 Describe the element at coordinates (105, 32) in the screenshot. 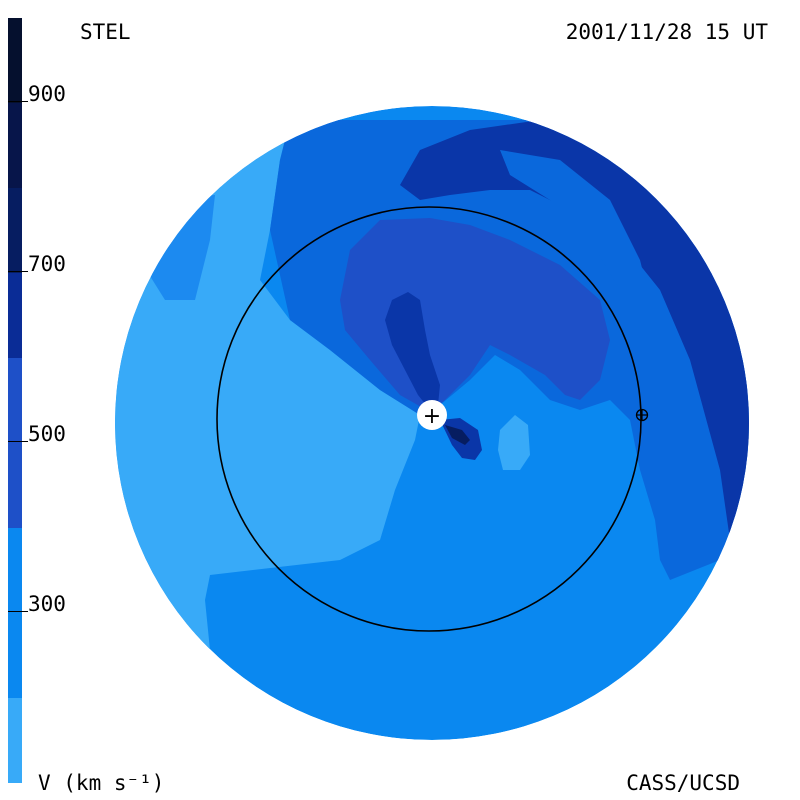

I see `panel-title-left: STEL` at that location.